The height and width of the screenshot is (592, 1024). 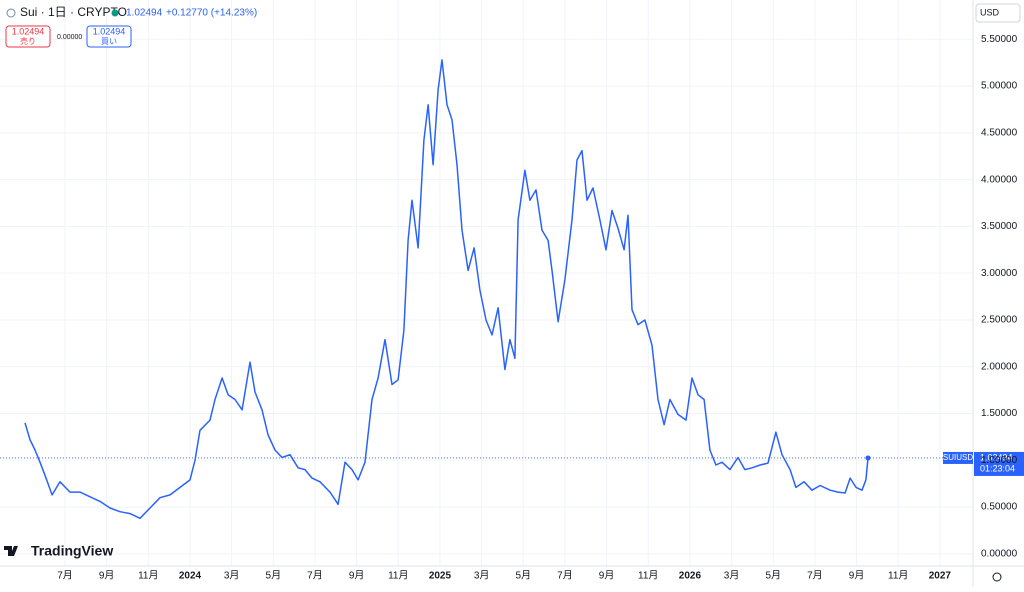 What do you see at coordinates (72, 551) in the screenshot?
I see `brand: TradingView` at bounding box center [72, 551].